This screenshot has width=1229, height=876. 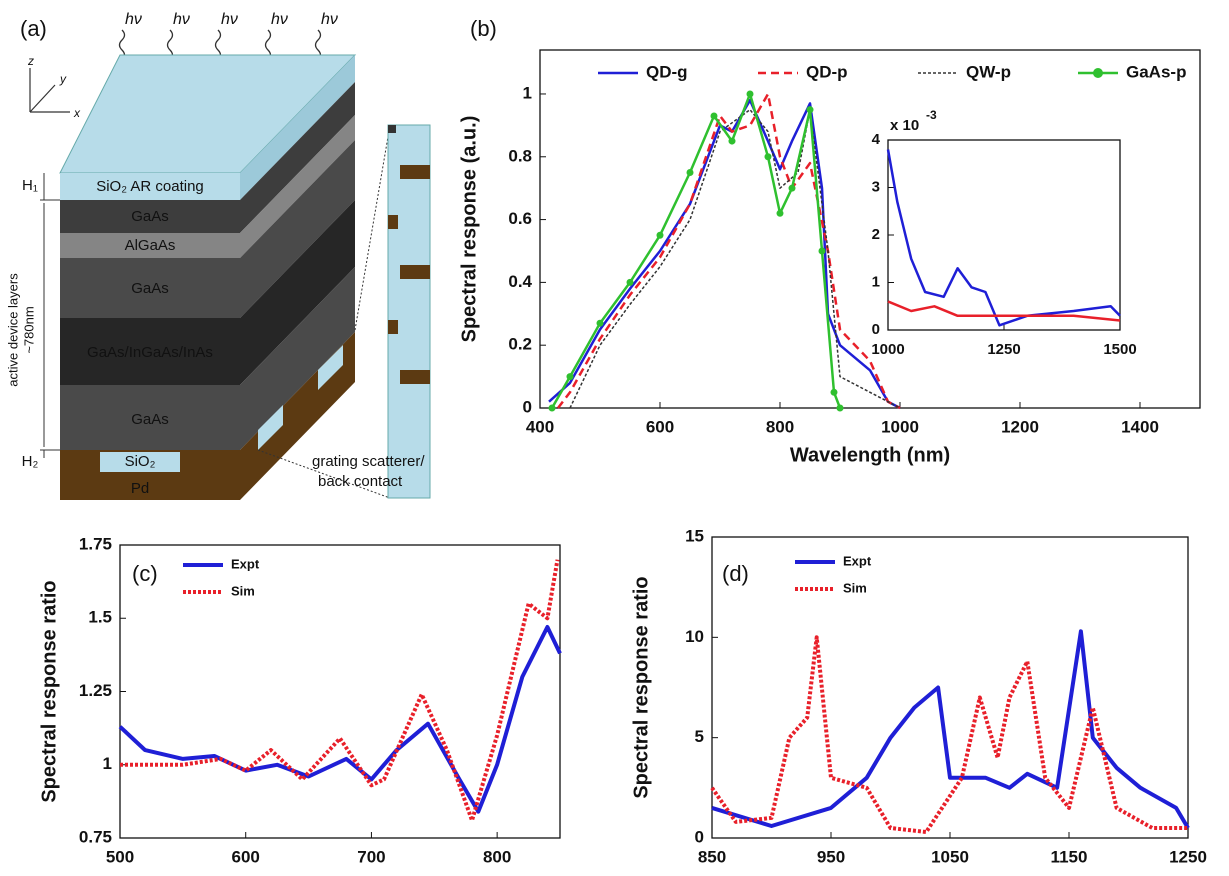 What do you see at coordinates (1140, 426) in the screenshot?
I see `x-tick-label: 1400` at bounding box center [1140, 426].